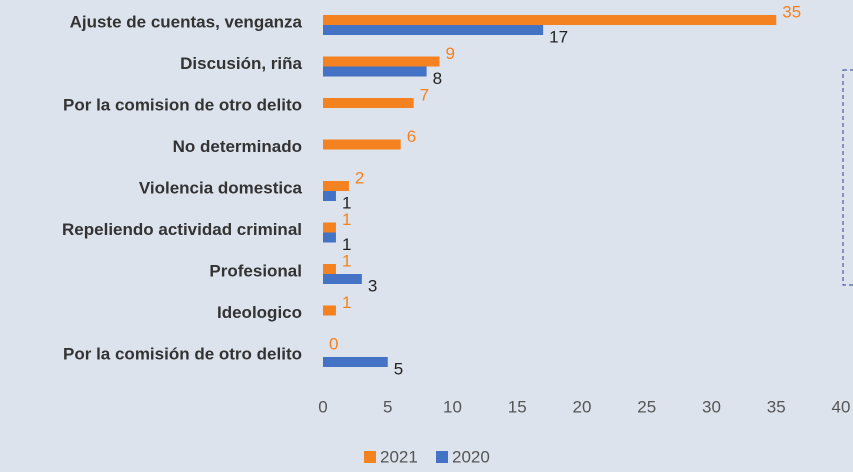 This screenshot has width=853, height=472. I want to click on data-label: 5, so click(398, 368).